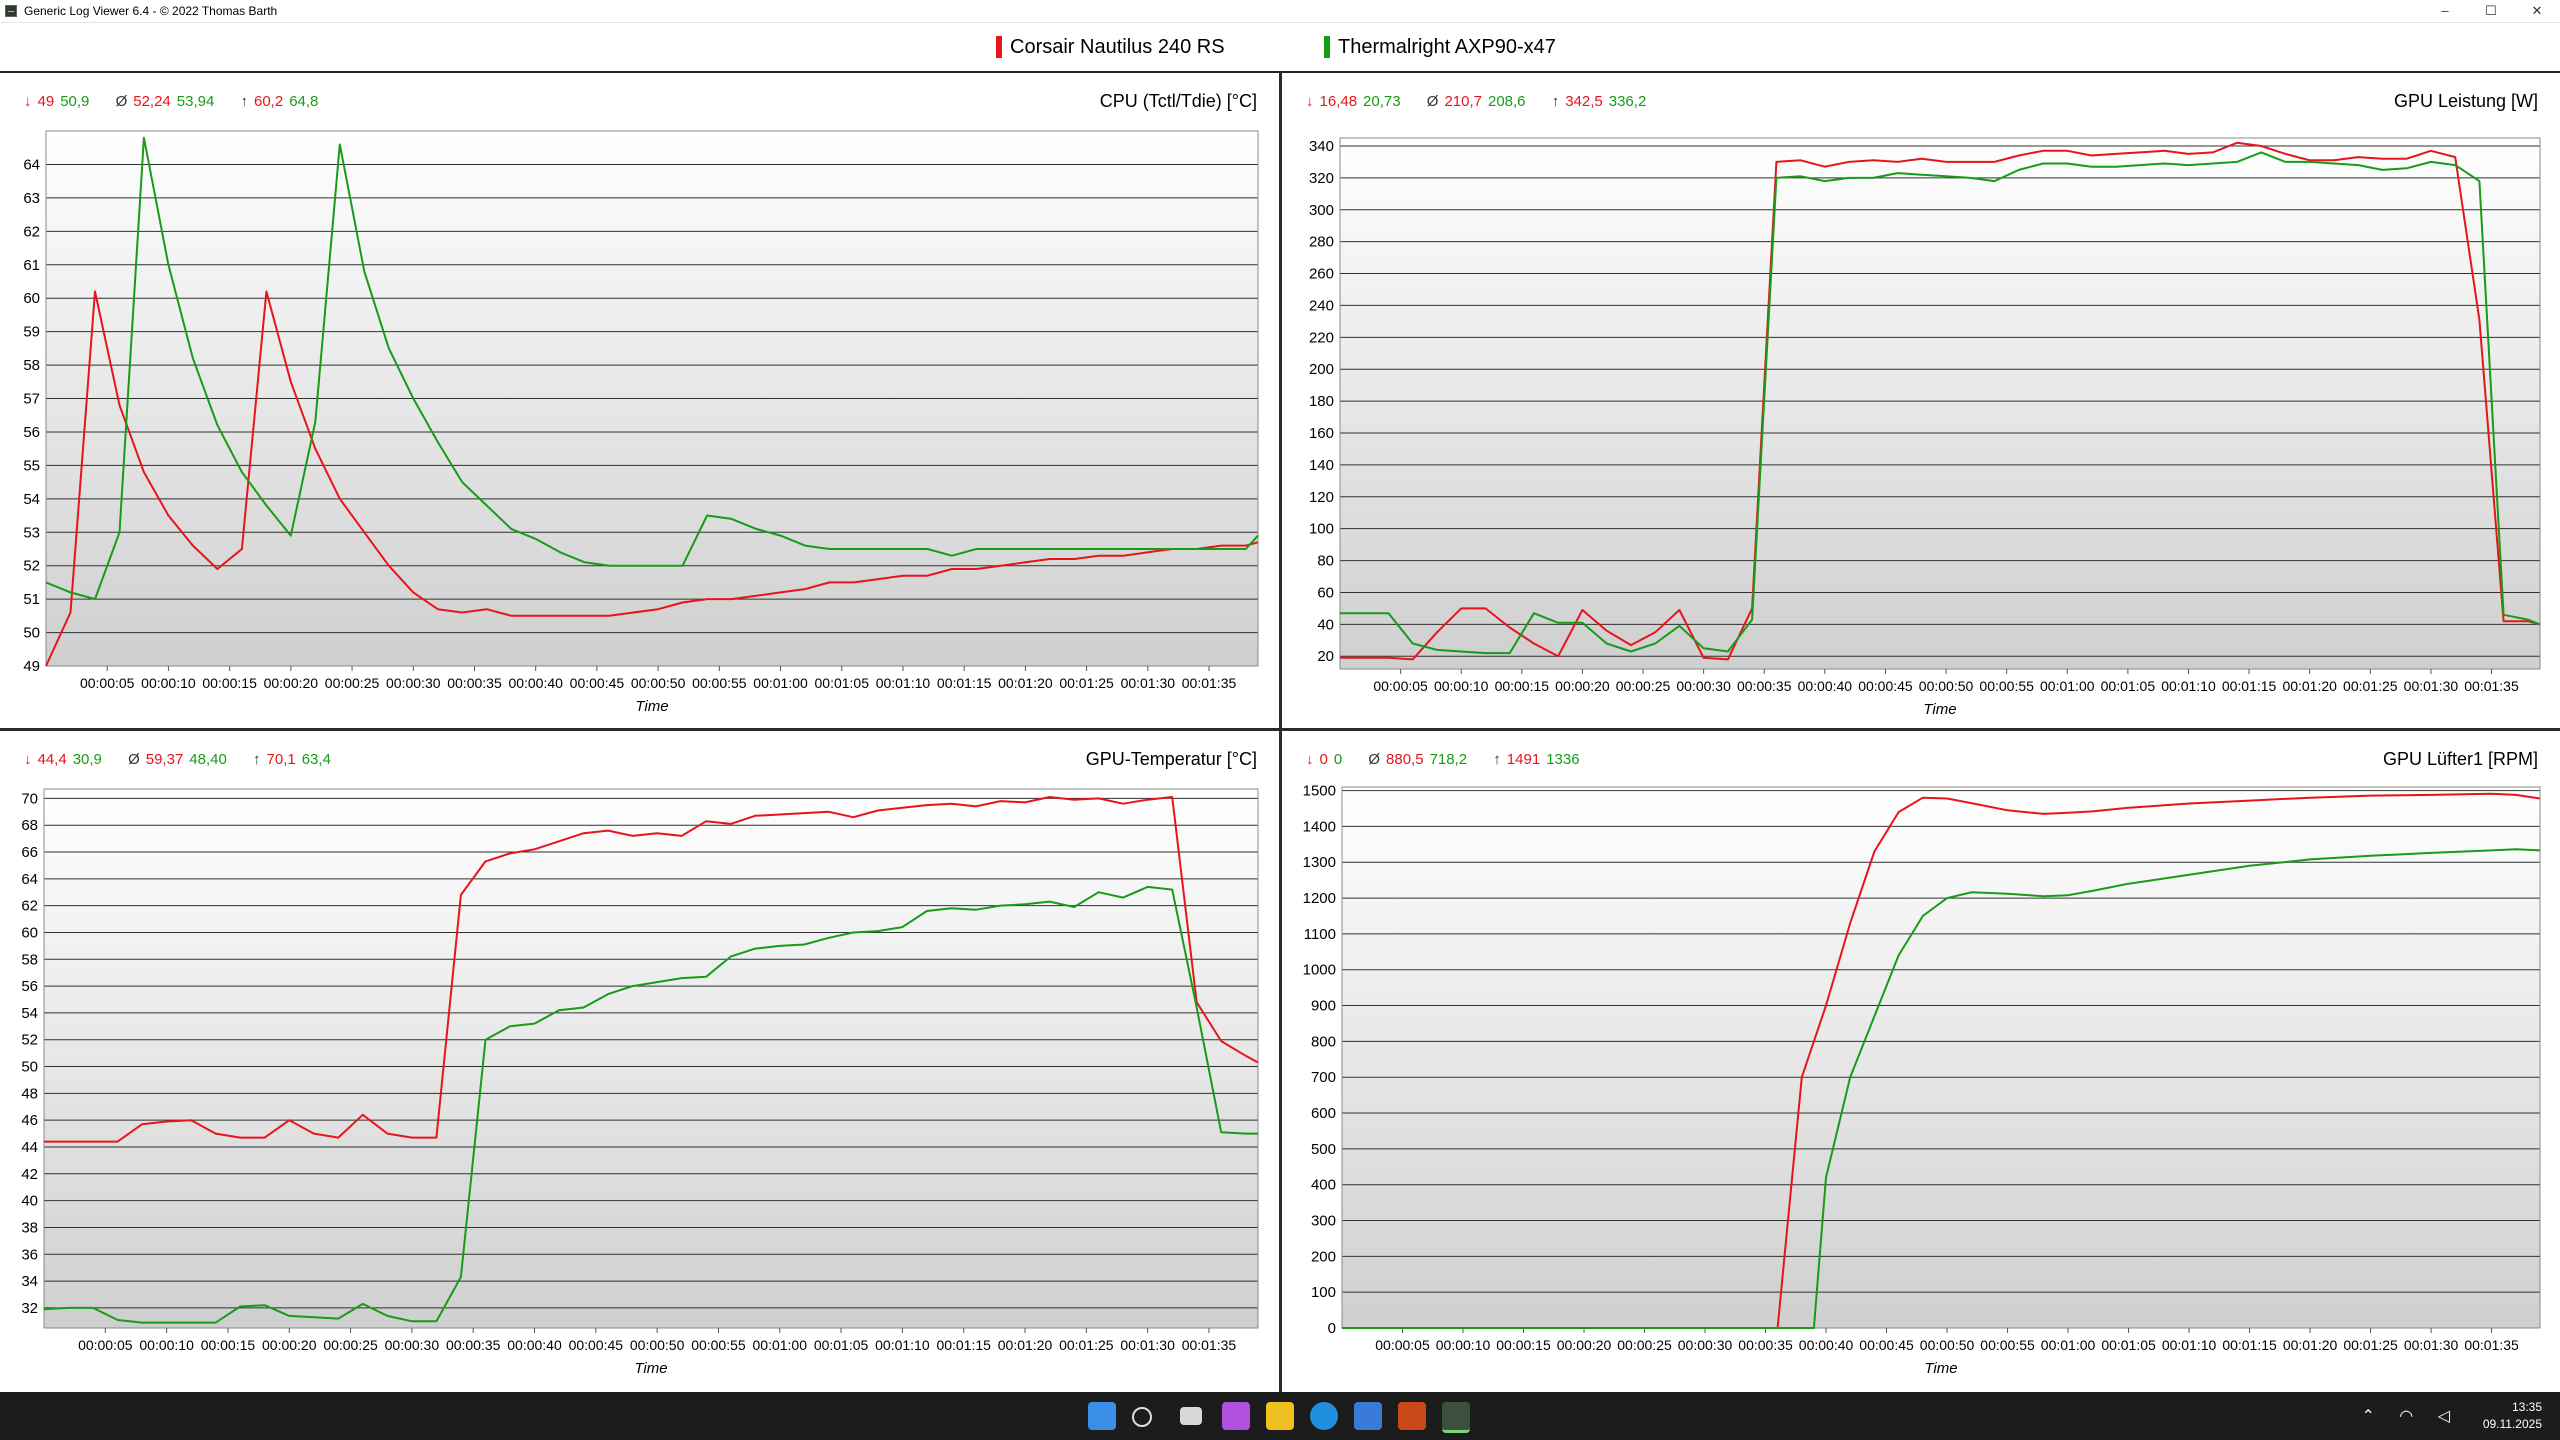 Image resolution: width=2560 pixels, height=1440 pixels. I want to click on x-tick-label: 00:00:45, so click(1886, 1345).